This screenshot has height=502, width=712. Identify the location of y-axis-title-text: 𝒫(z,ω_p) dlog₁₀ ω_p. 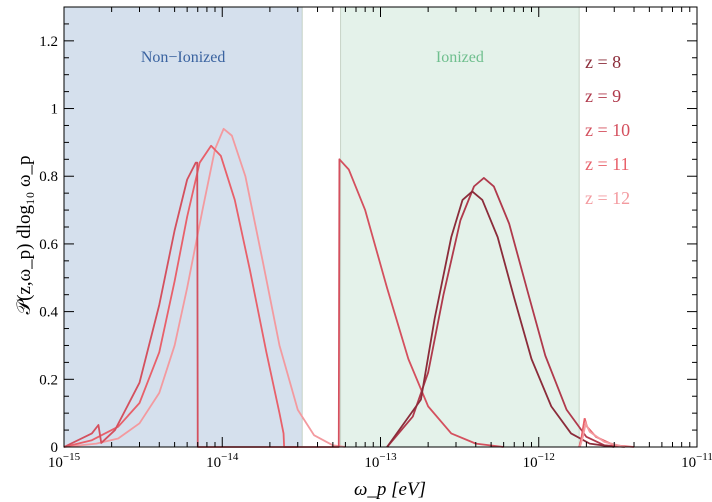
(24, 234).